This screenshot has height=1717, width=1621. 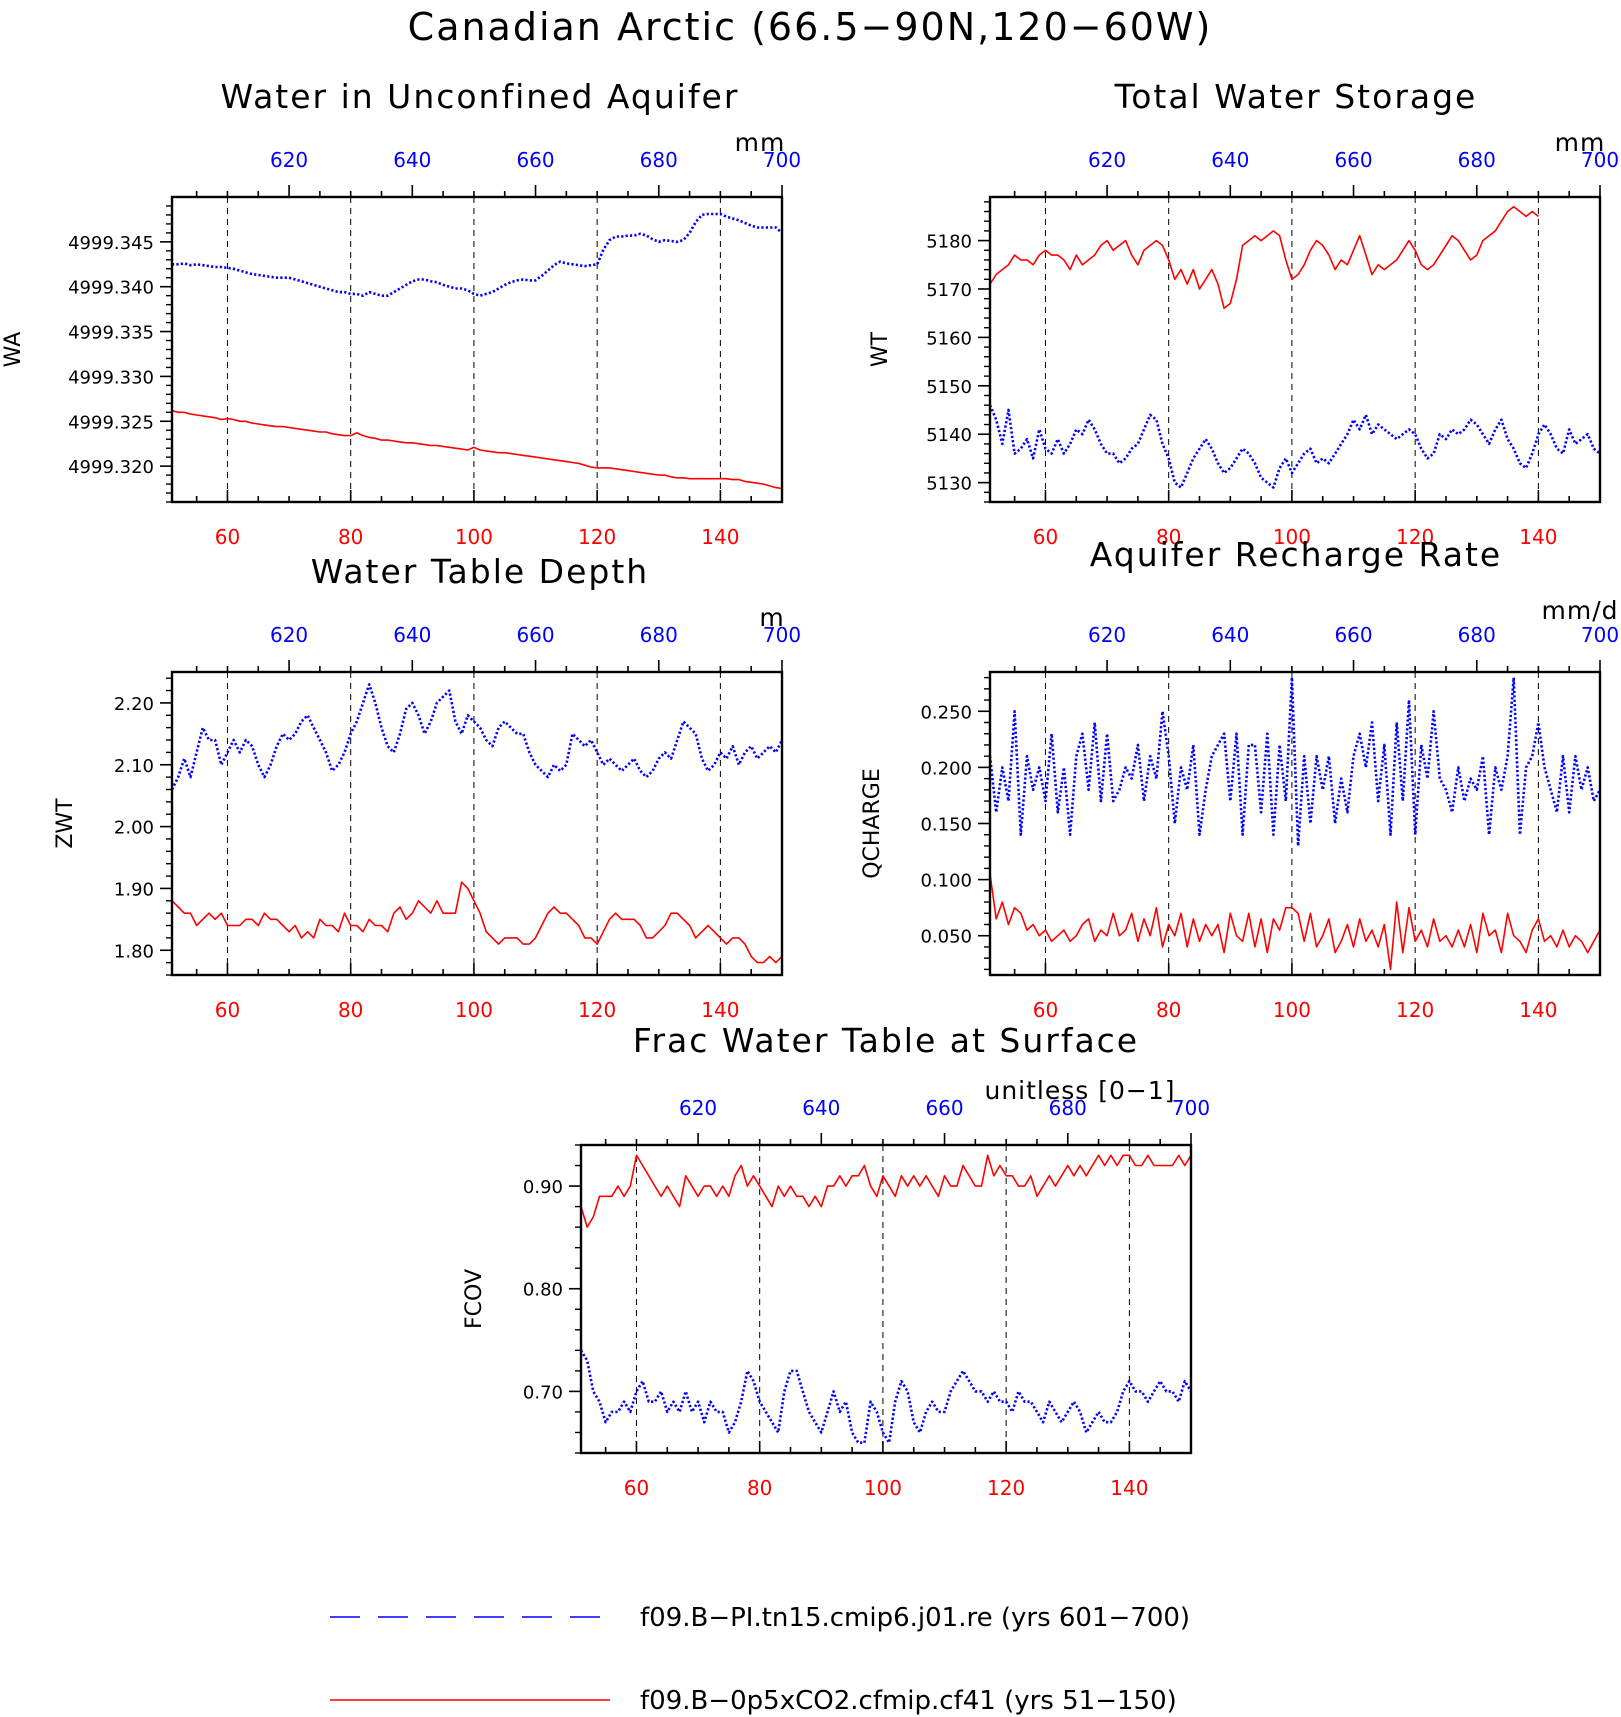 I want to click on y-tick-label: 4999.335, so click(x=111, y=333).